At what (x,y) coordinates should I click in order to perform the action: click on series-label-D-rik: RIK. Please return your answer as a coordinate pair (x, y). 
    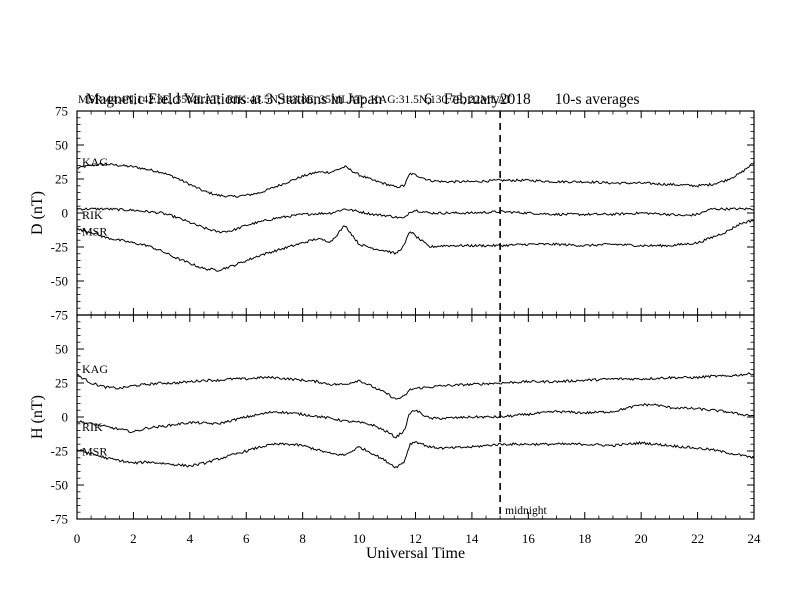
    Looking at the image, I should click on (92, 215).